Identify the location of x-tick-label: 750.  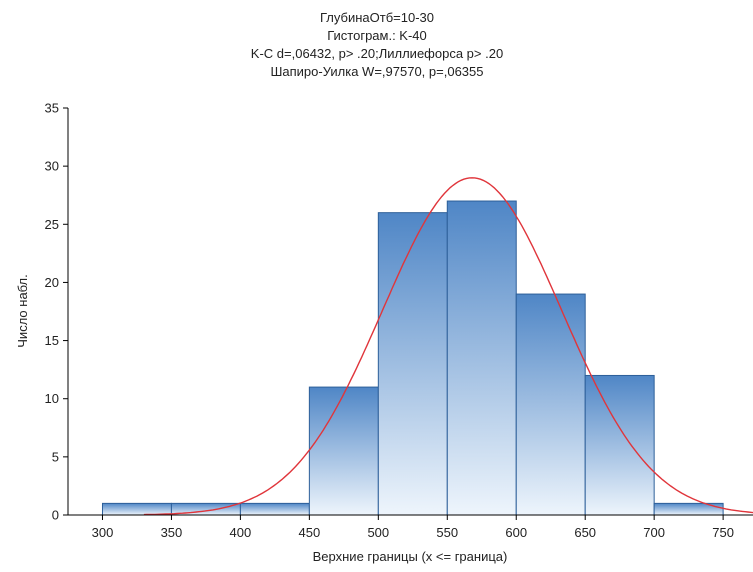
(723, 532).